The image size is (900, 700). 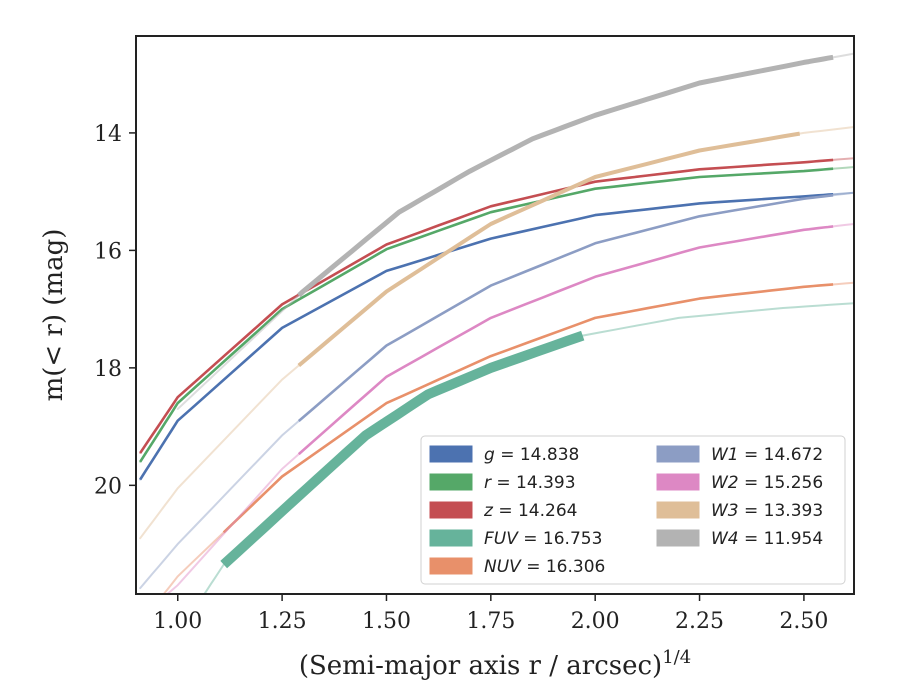 I want to click on legend-label-0: g = 14.838, so click(x=531, y=455).